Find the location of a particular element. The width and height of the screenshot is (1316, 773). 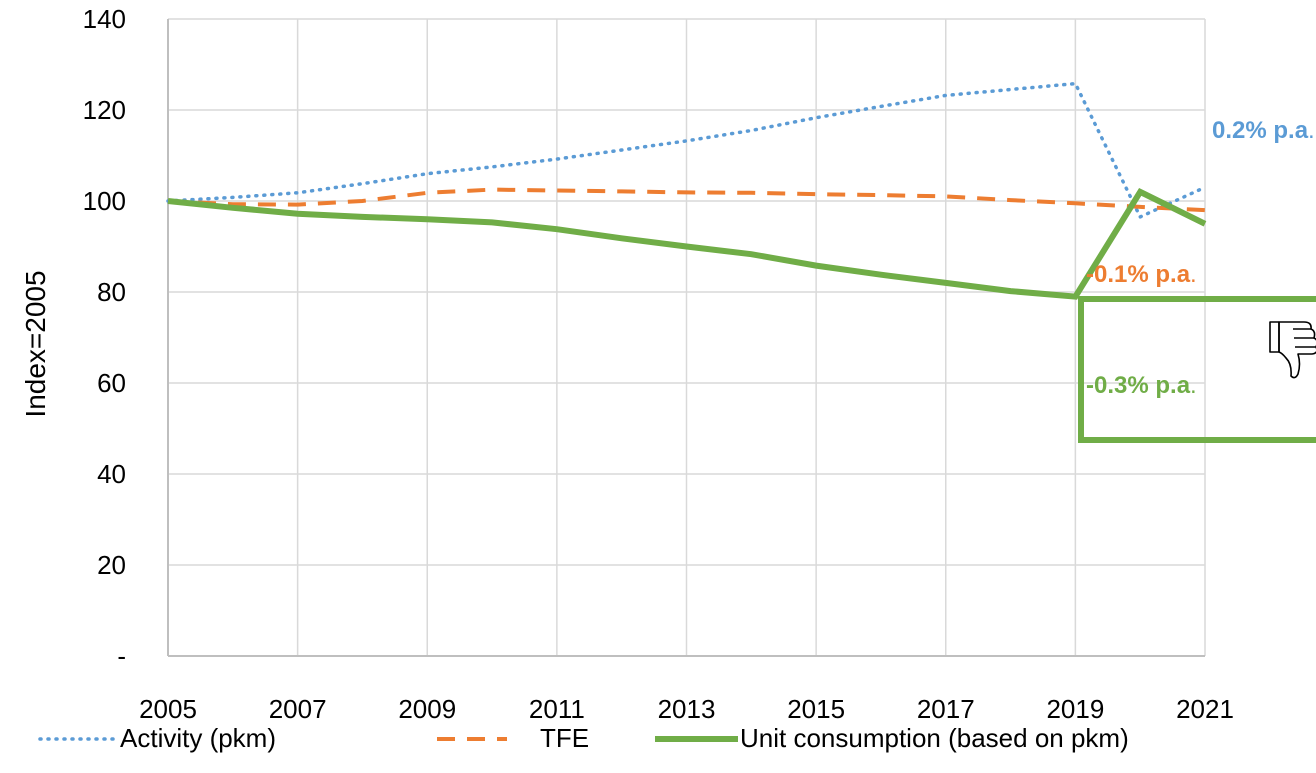

annotation-label-1: 0.2% p.a. is located at coordinates (1263, 130).